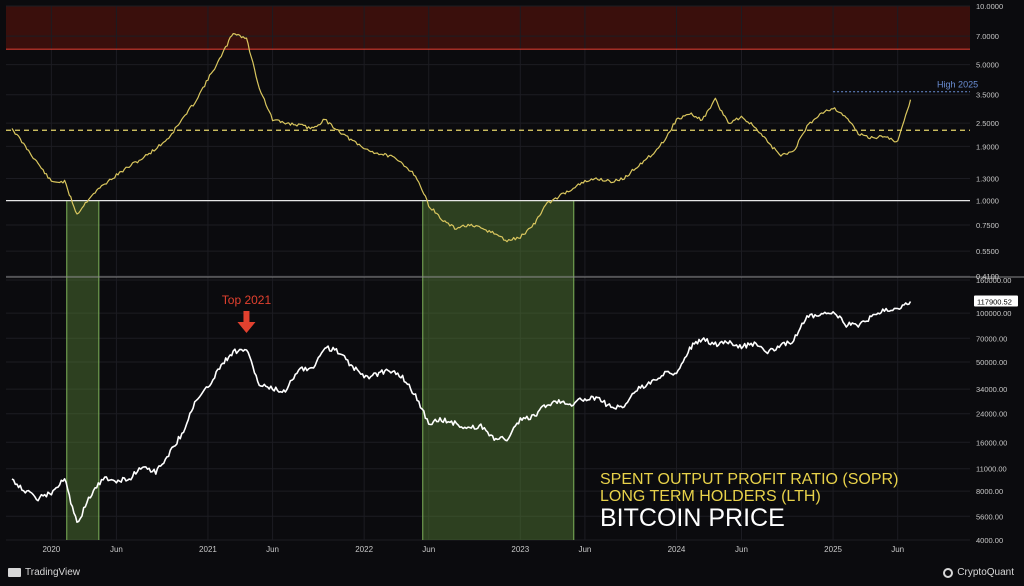 This screenshot has width=1024, height=586. What do you see at coordinates (116, 549) in the screenshot?
I see `x-tick-label-1: Jun` at bounding box center [116, 549].